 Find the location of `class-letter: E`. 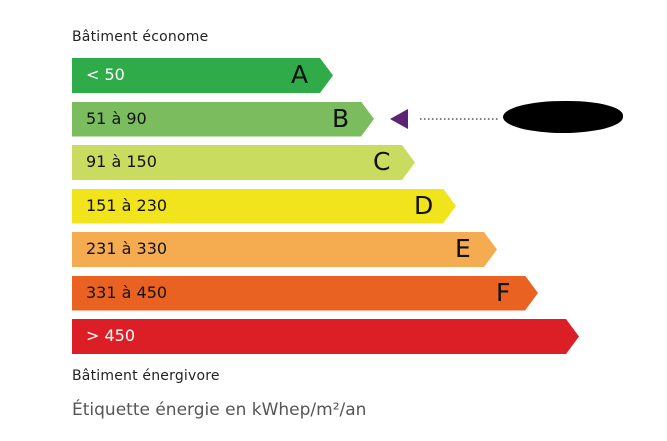

class-letter: E is located at coordinates (463, 248).